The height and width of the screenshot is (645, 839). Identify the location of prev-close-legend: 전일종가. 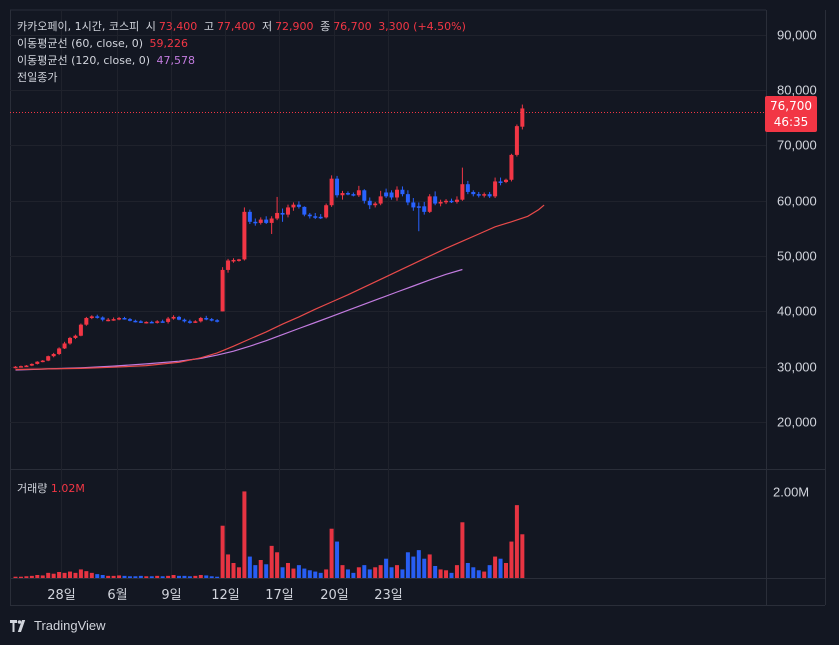
(38, 78).